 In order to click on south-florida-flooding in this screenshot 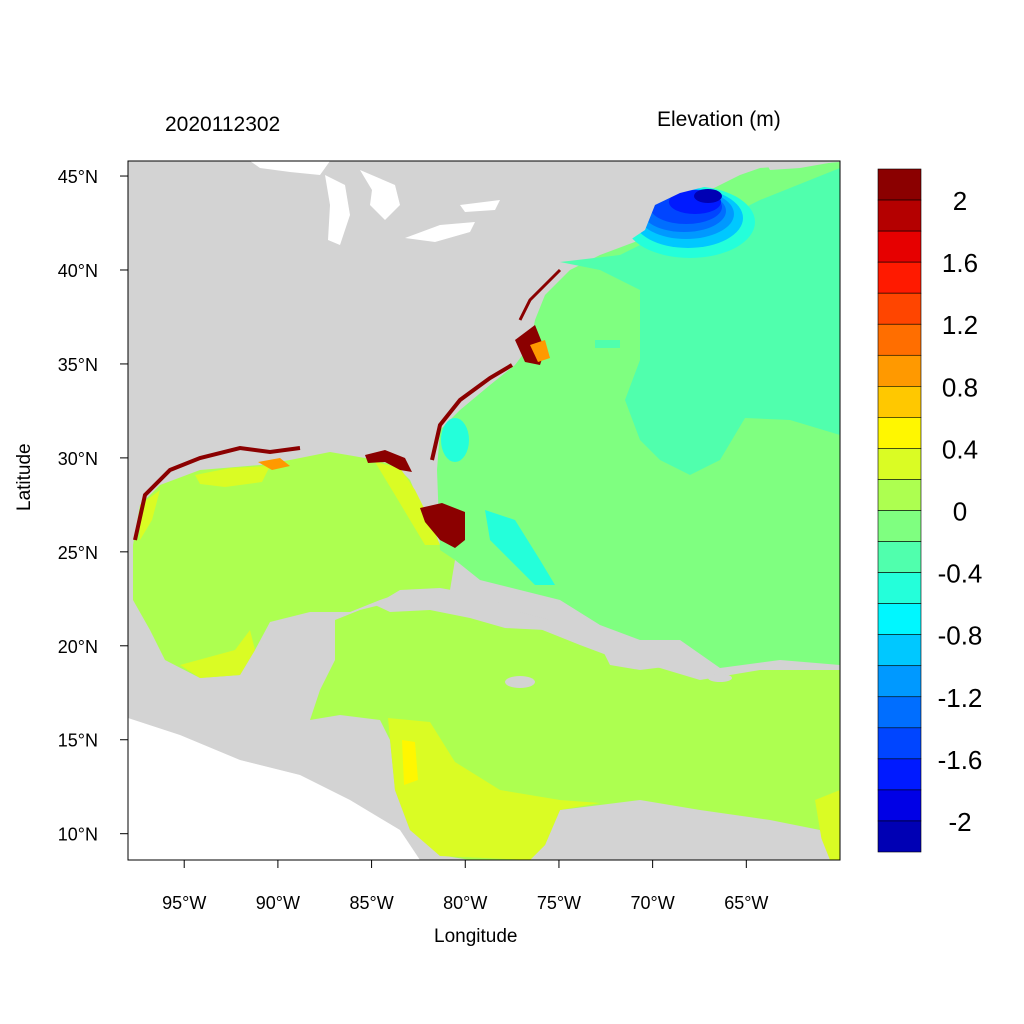, I will do `click(442, 525)`.